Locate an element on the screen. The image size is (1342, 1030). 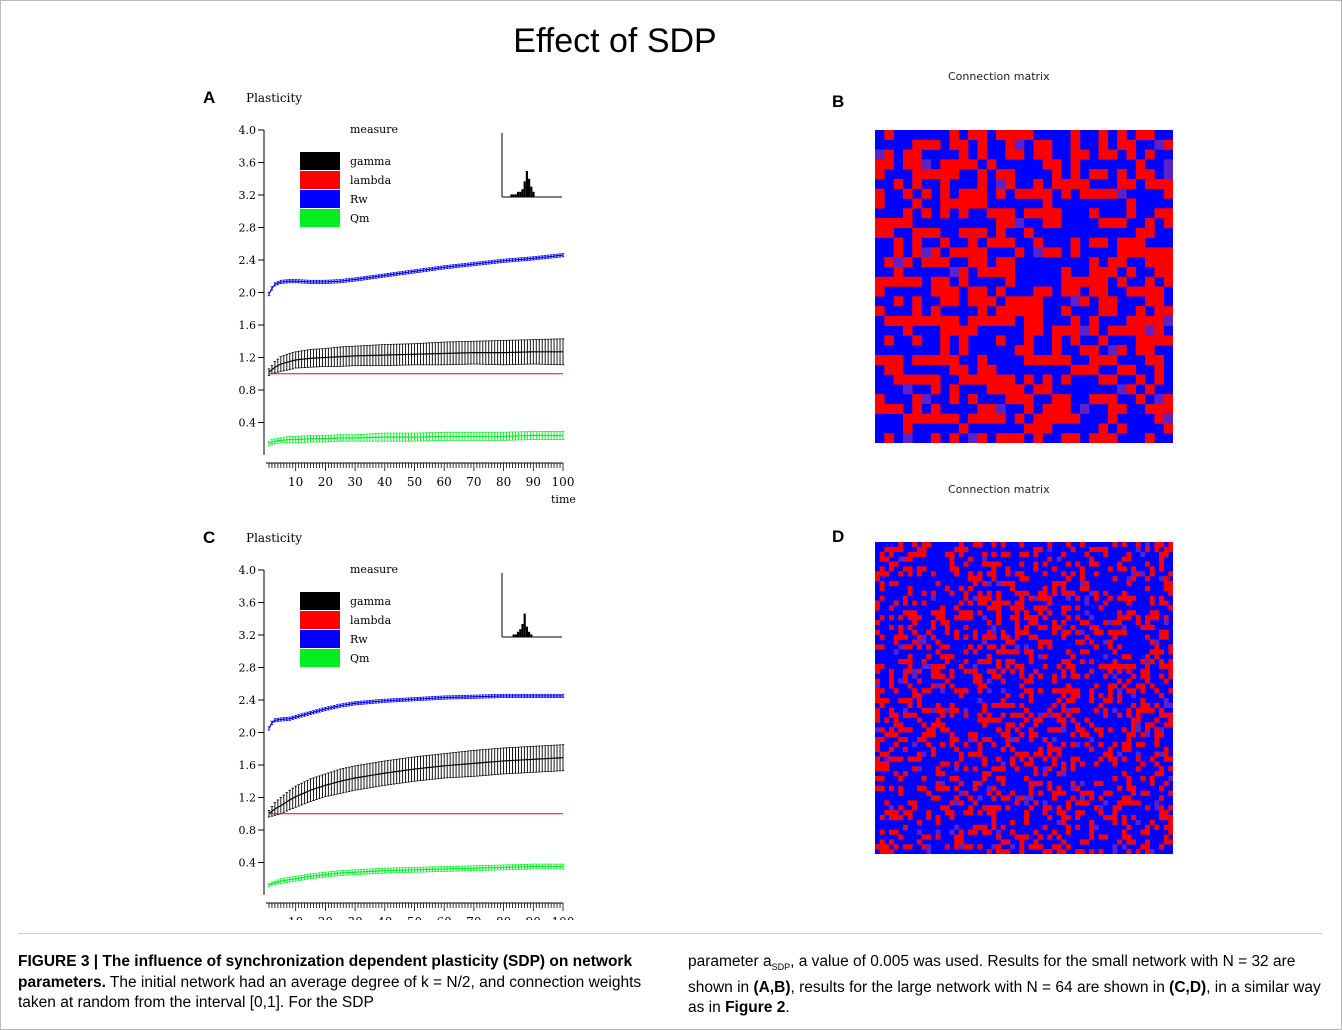
chart-title: Plasticity is located at coordinates (274, 98).